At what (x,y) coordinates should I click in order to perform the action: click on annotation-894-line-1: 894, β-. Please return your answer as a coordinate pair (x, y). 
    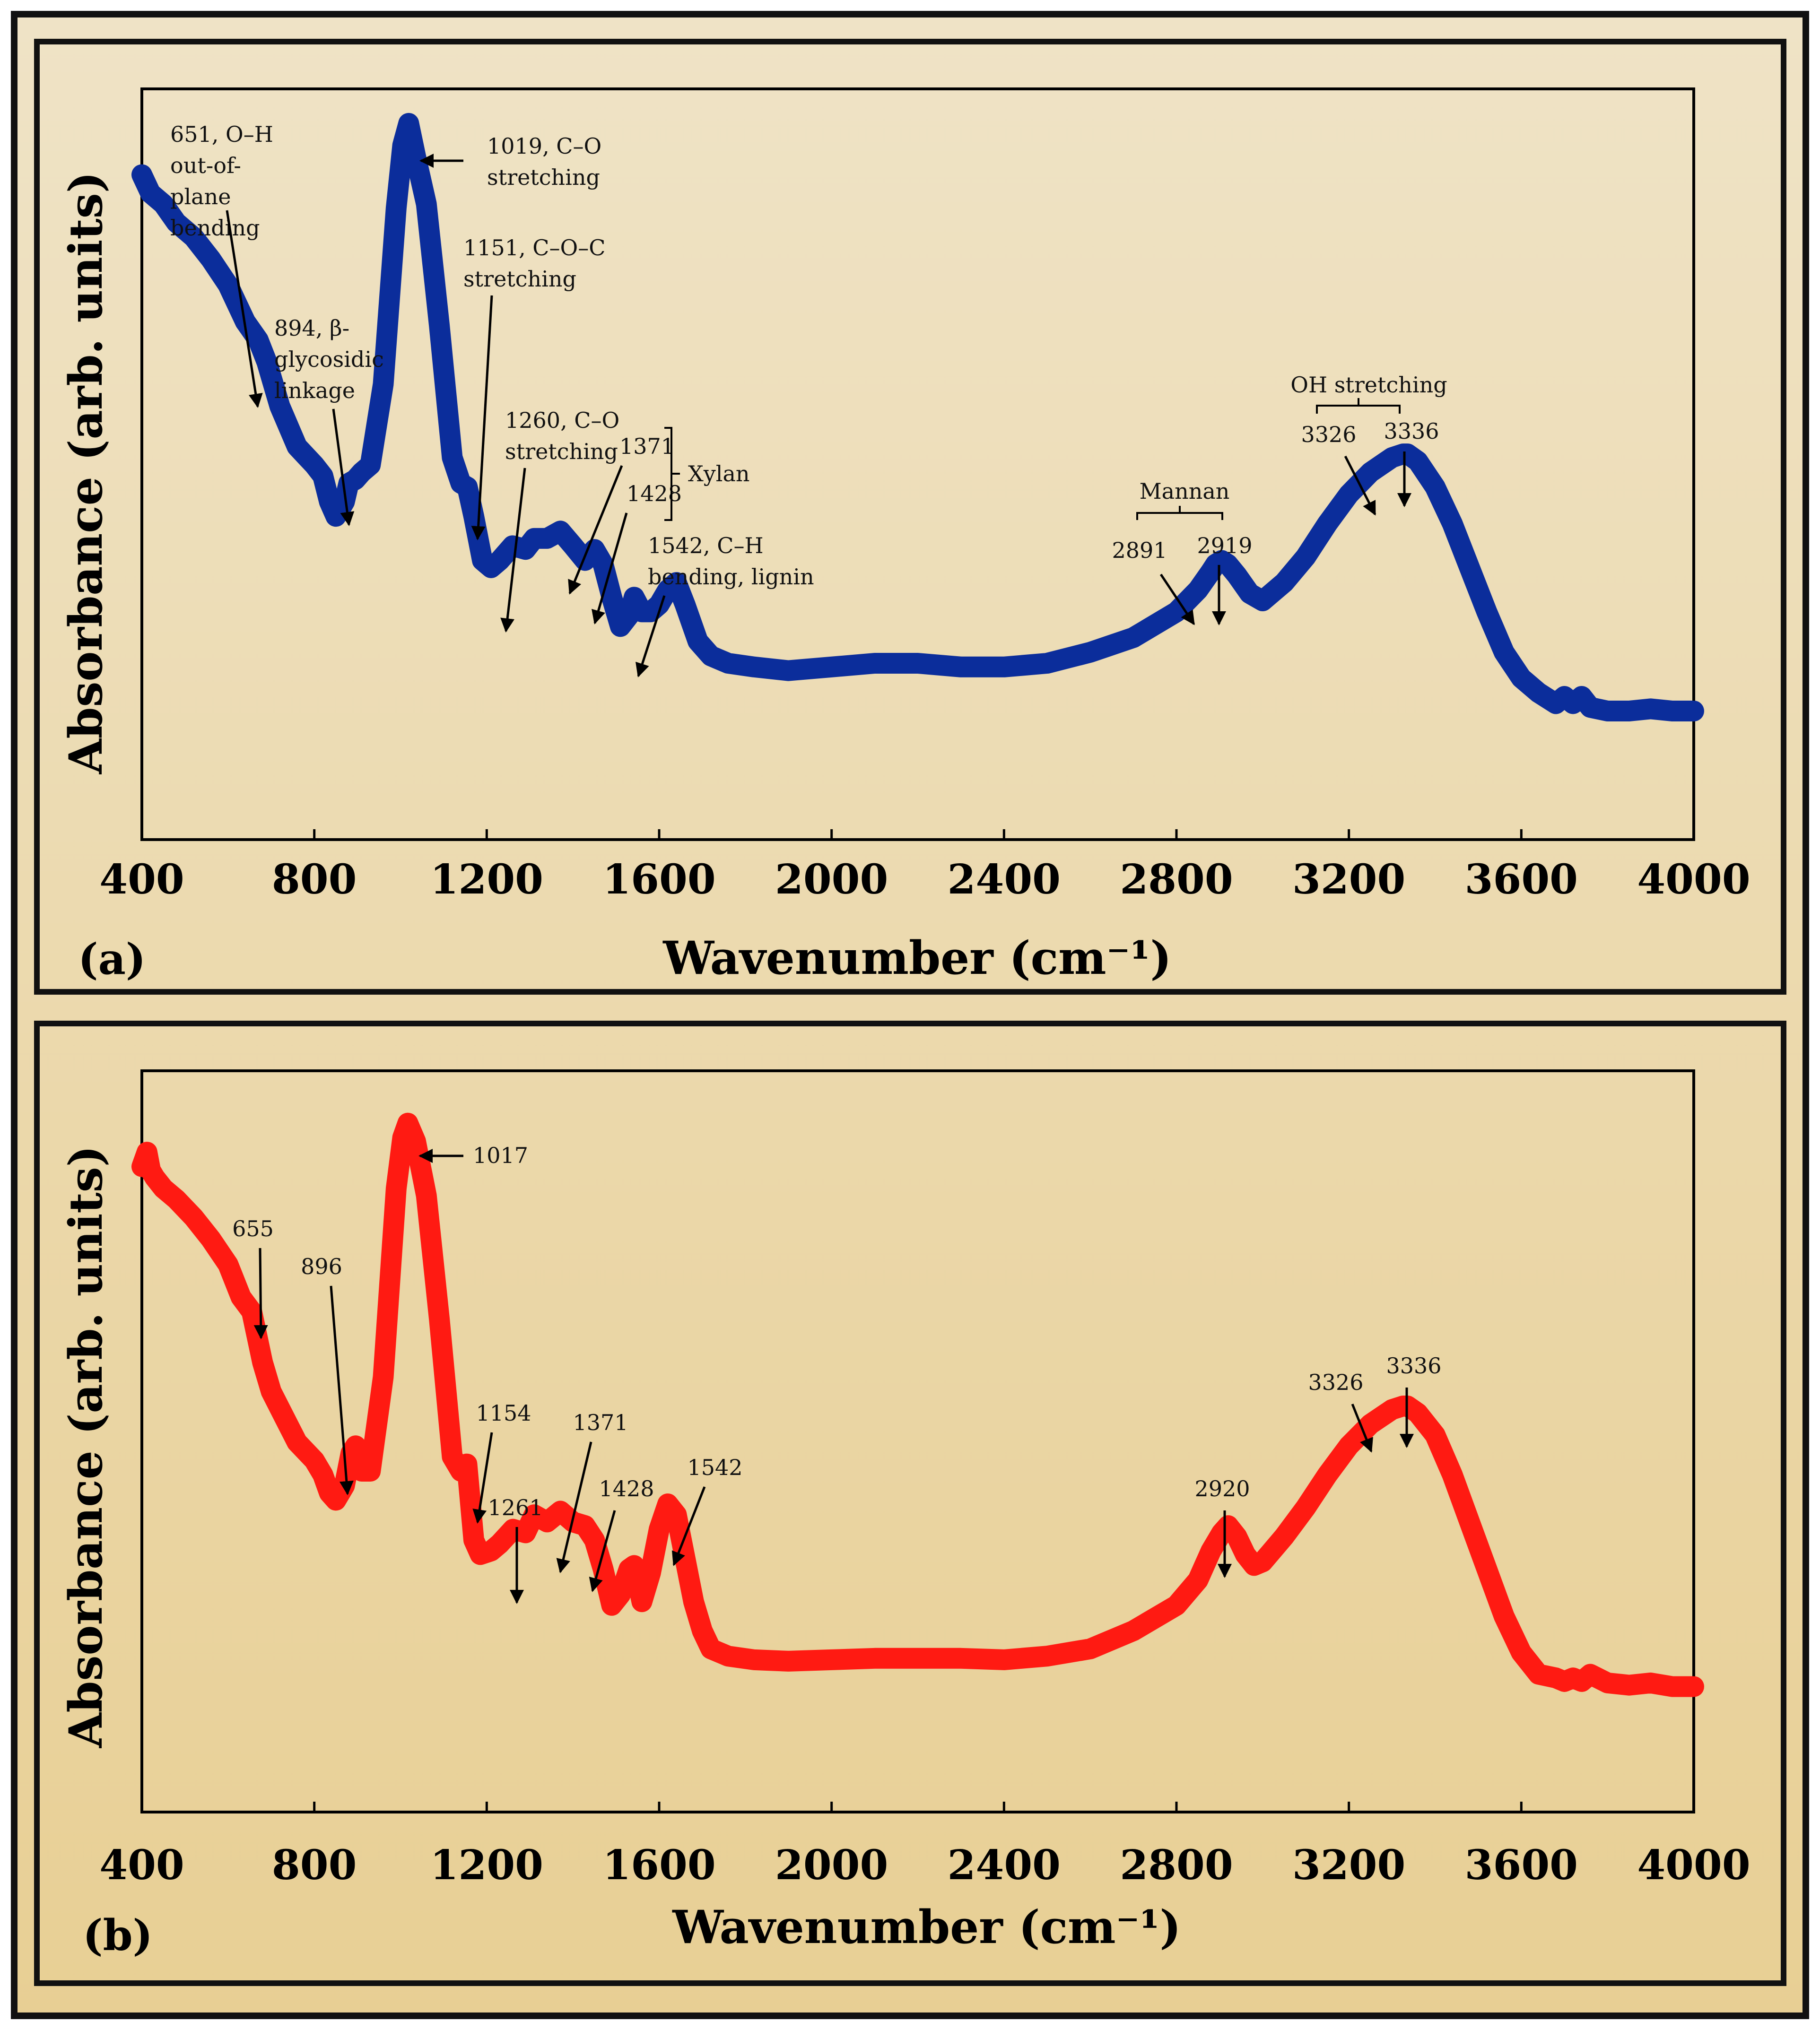
    Looking at the image, I should click on (311, 328).